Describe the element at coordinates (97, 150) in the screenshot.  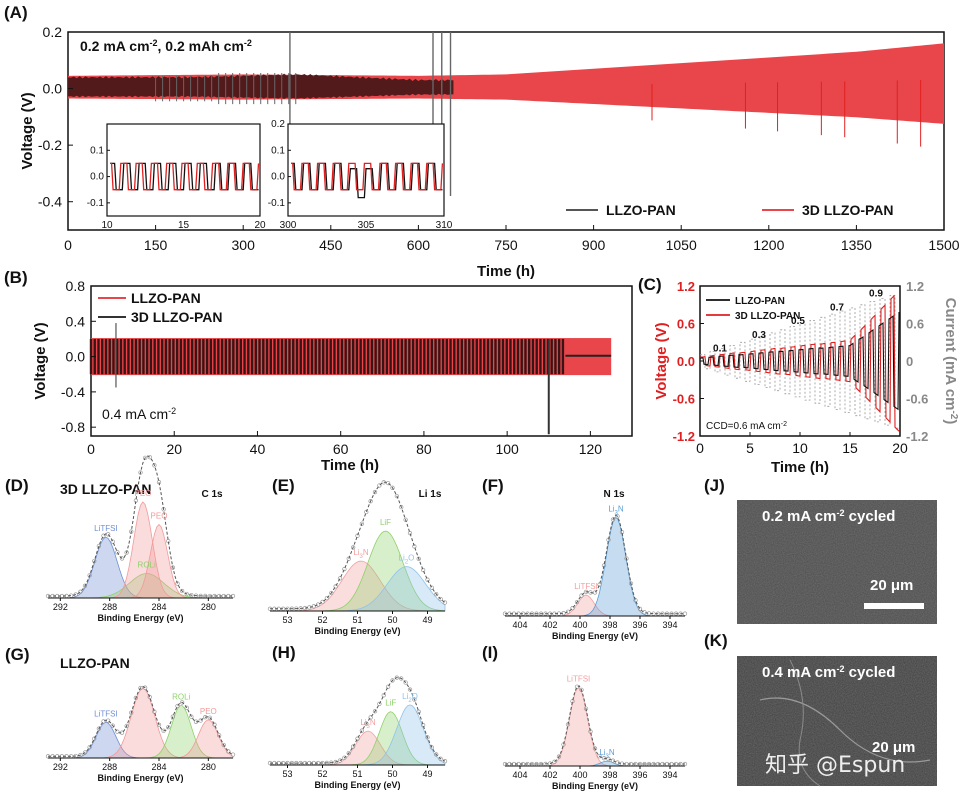
I see `inset-ytick-label: 0.1` at that location.